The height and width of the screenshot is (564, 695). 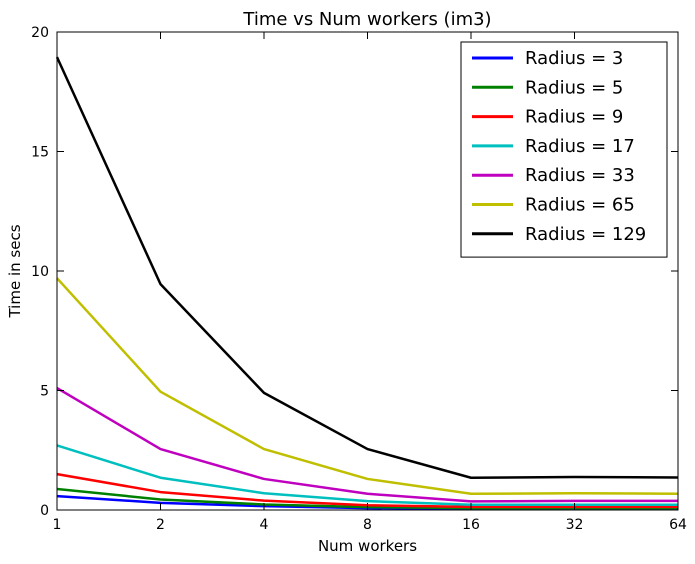 I want to click on x-tick-label: 16, so click(x=471, y=525).